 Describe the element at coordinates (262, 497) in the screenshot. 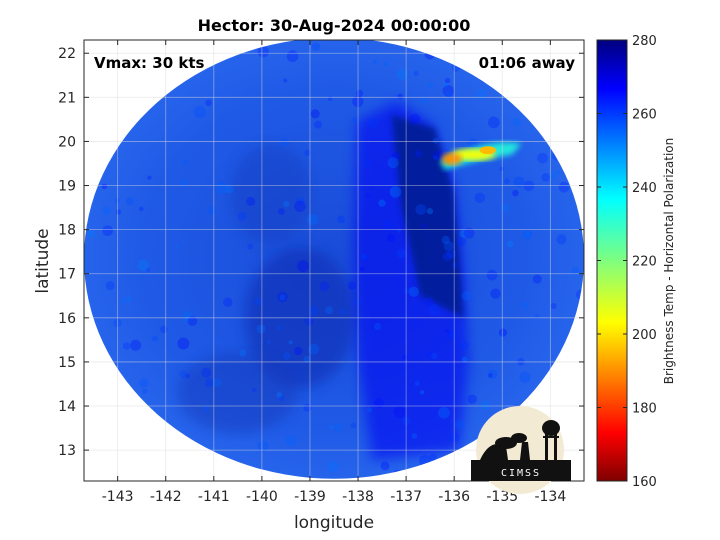

I see `x-tick-label: -140` at that location.